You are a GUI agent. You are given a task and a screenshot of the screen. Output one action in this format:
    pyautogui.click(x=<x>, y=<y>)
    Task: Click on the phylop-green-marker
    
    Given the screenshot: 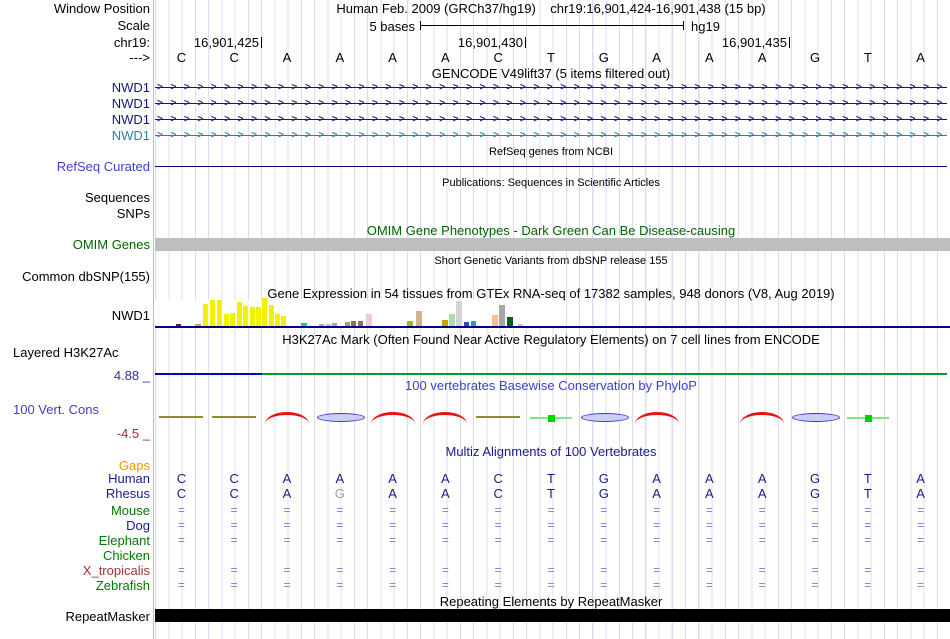 What is the action you would take?
    pyautogui.click(x=868, y=418)
    